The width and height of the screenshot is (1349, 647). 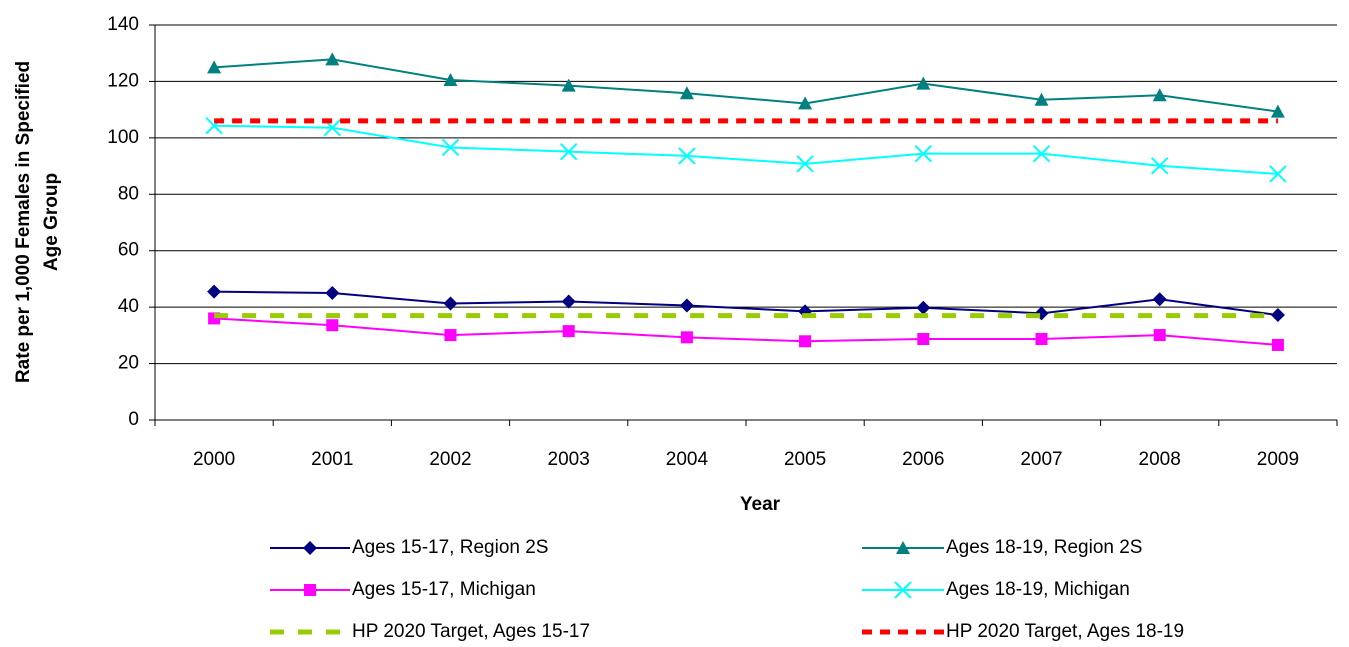 I want to click on y-tick-label: 100, so click(x=123, y=137).